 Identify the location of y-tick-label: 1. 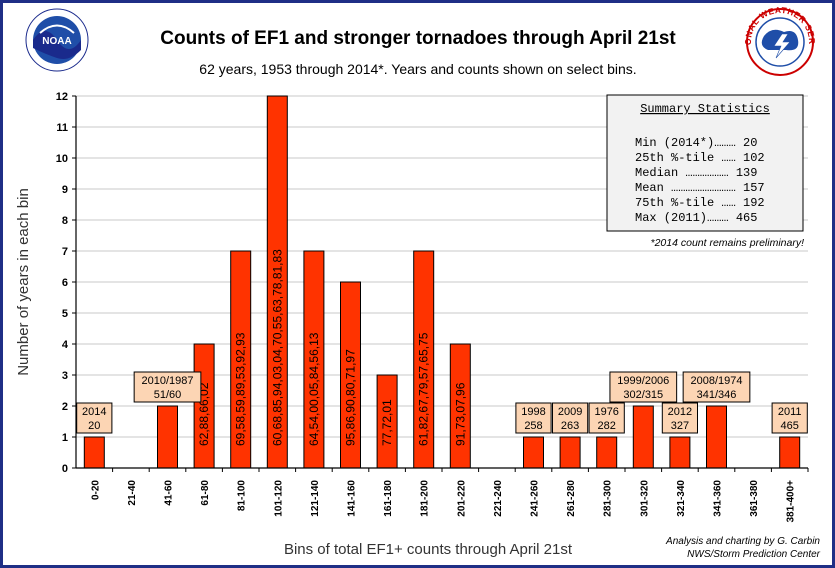
(65, 438).